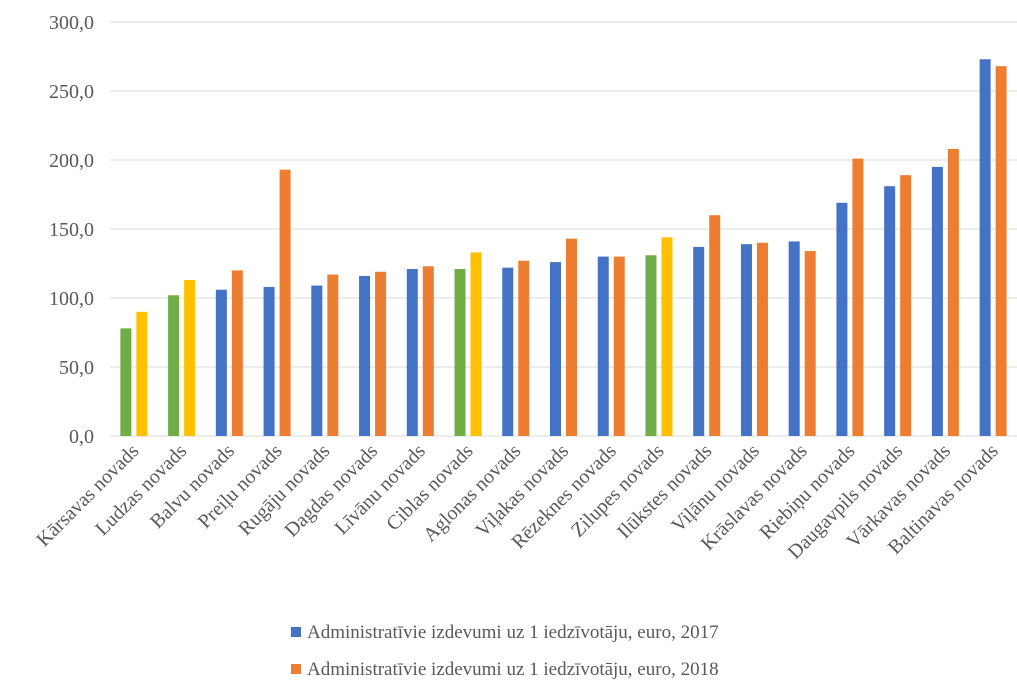  Describe the element at coordinates (71, 23) in the screenshot. I see `y-tick-label: 300,0` at that location.